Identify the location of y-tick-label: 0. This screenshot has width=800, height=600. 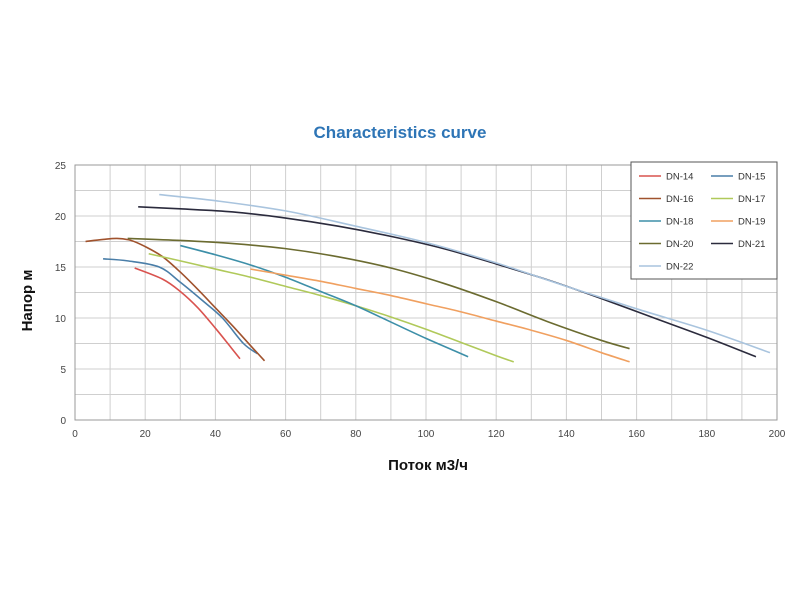
(63, 421).